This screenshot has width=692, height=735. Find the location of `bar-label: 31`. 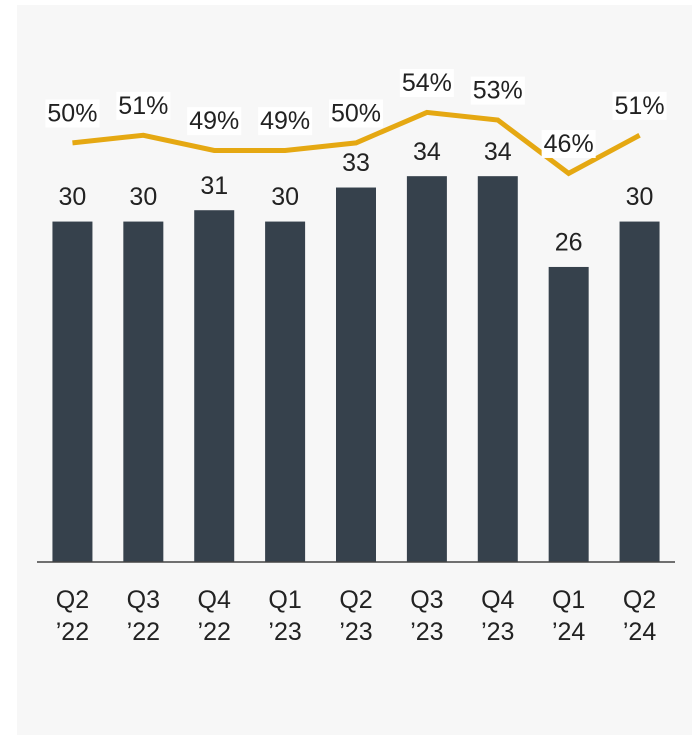

bar-label: 31 is located at coordinates (214, 186).